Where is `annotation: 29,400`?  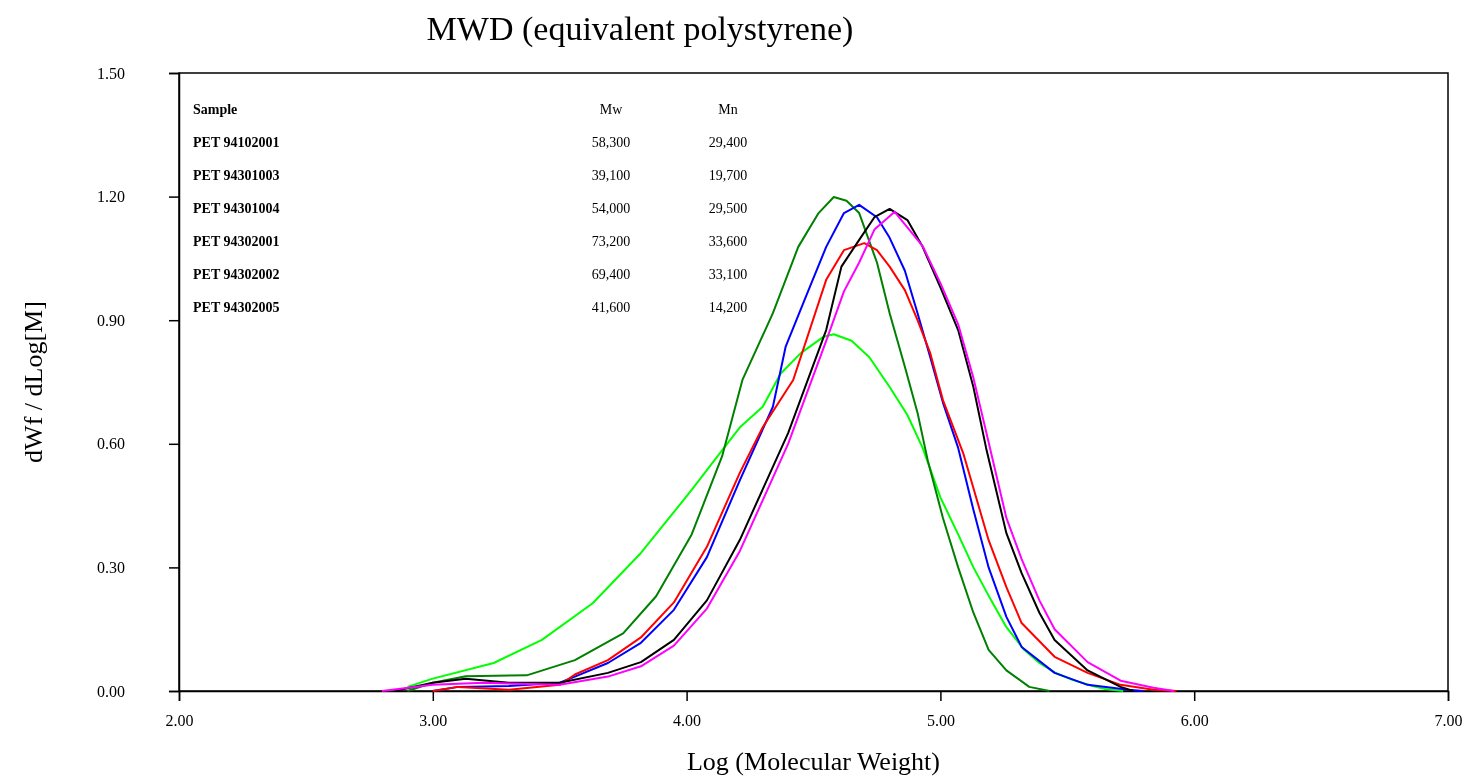 annotation: 29,400 is located at coordinates (728, 142).